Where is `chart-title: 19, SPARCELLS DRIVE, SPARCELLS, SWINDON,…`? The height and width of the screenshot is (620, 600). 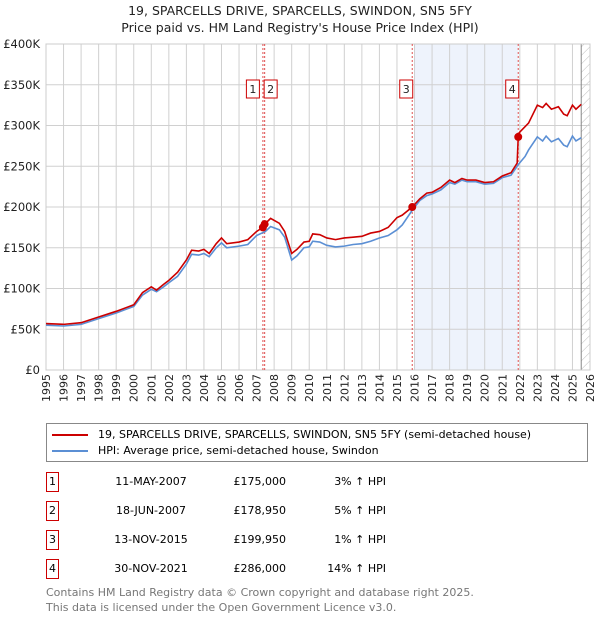
chart-title: 19, SPARCELLS DRIVE, SPARCELLS, SWINDON,… is located at coordinates (300, 10).